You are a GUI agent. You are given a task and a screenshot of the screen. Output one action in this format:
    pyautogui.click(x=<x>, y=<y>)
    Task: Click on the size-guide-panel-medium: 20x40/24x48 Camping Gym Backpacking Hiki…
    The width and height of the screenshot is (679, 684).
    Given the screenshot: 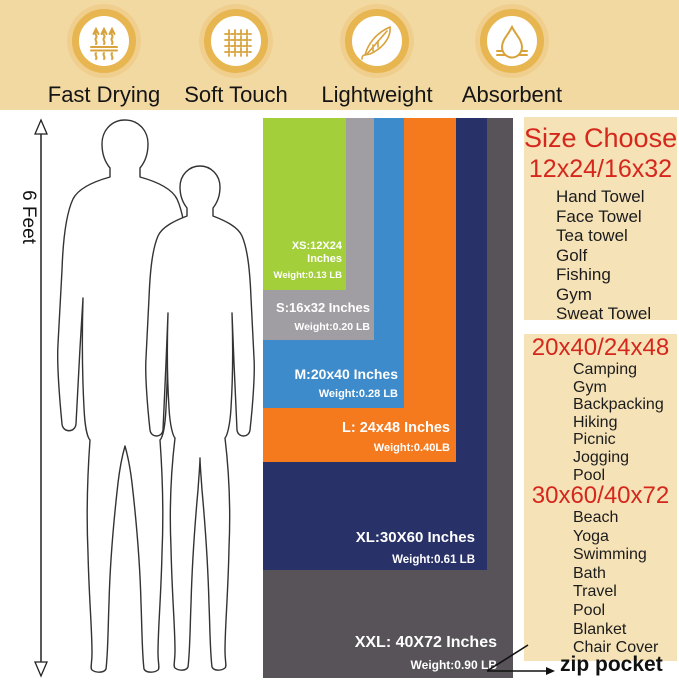 What is the action you would take?
    pyautogui.click(x=600, y=409)
    